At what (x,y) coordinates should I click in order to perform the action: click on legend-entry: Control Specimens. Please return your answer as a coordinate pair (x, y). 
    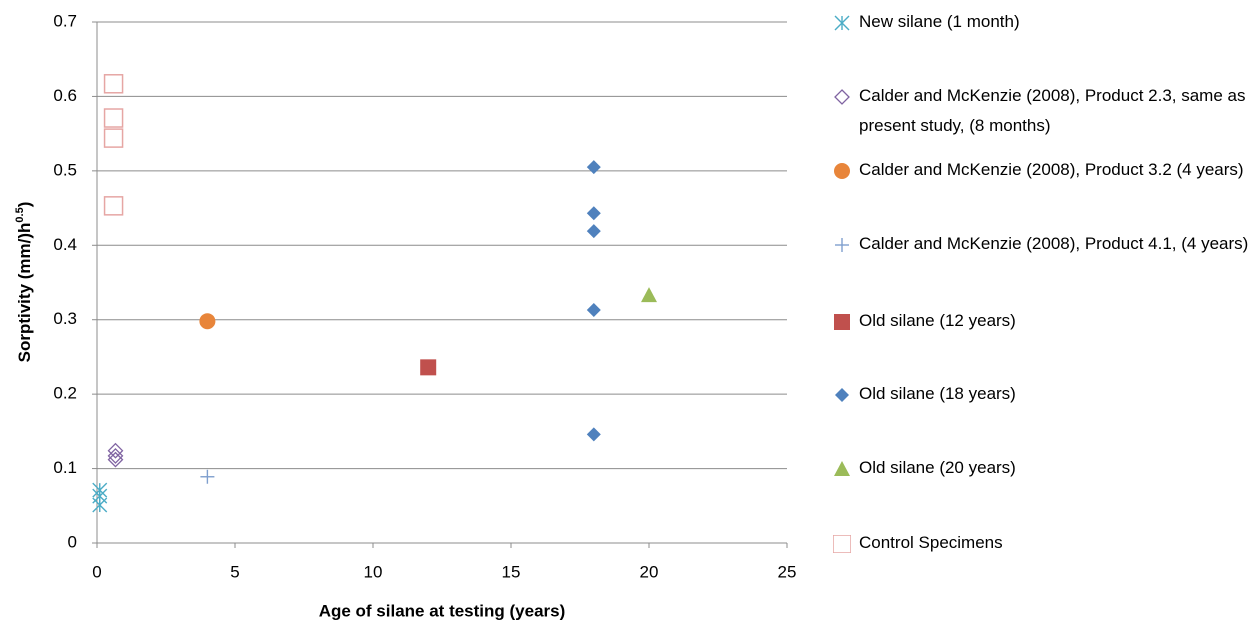
    Looking at the image, I should click on (1042, 543).